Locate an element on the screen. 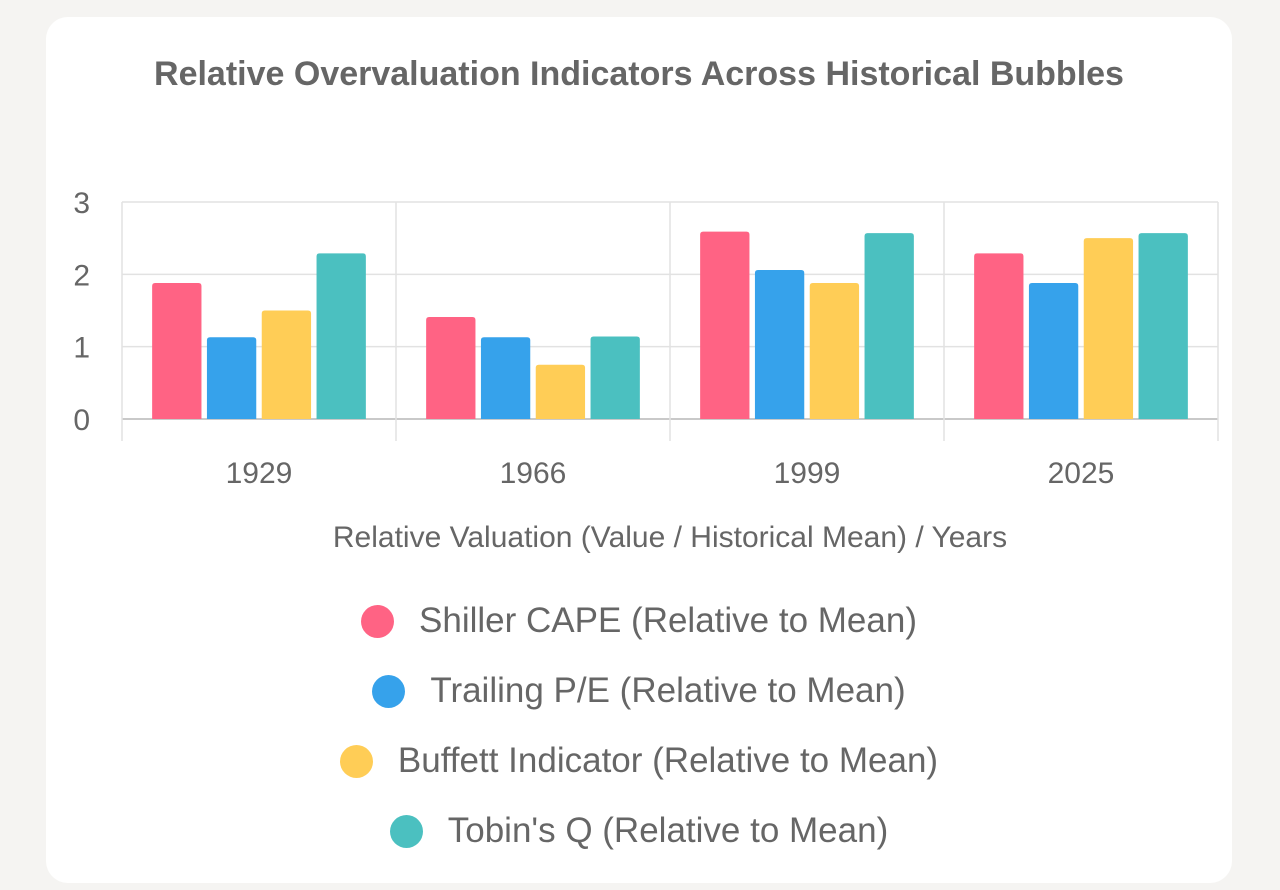 The image size is (1280, 890). x-tick-label: 1966 is located at coordinates (533, 473).